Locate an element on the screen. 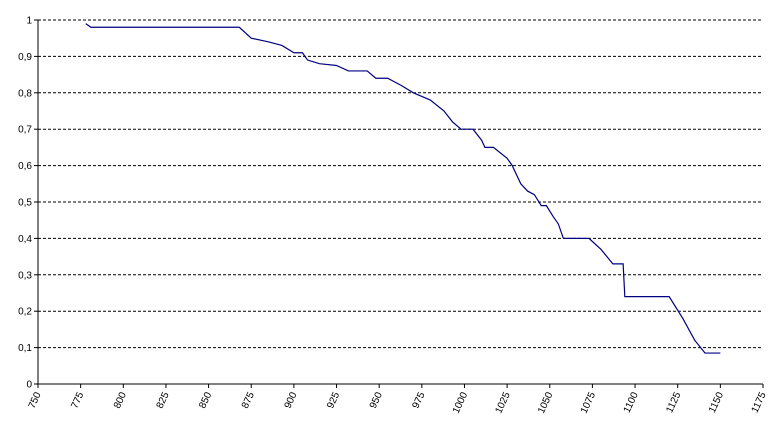 The width and height of the screenshot is (768, 426). y-tick-label: 0,8 is located at coordinates (25, 93).